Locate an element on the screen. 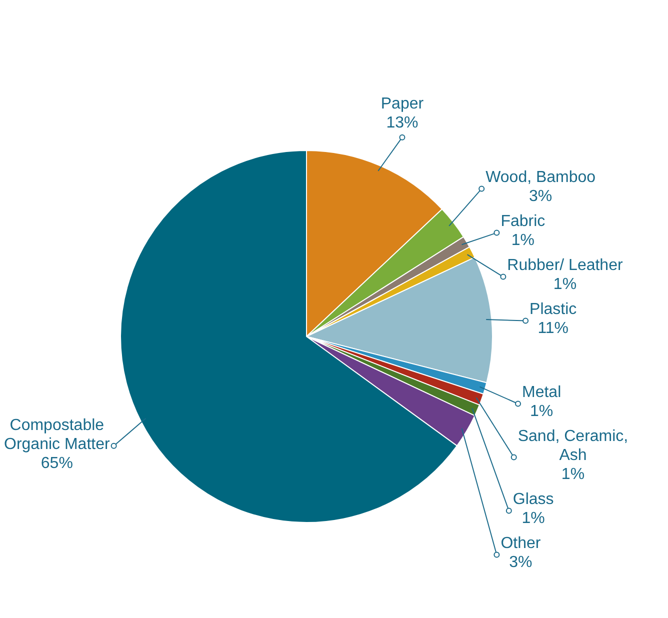 The image size is (668, 618). data-label: 11% is located at coordinates (553, 329).